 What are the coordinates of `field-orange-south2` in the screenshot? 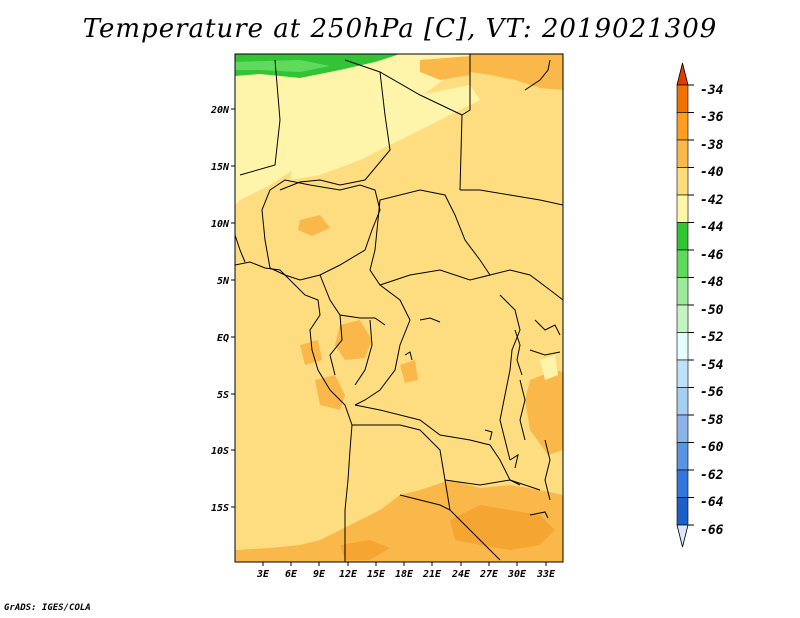 It's located at (502, 527).